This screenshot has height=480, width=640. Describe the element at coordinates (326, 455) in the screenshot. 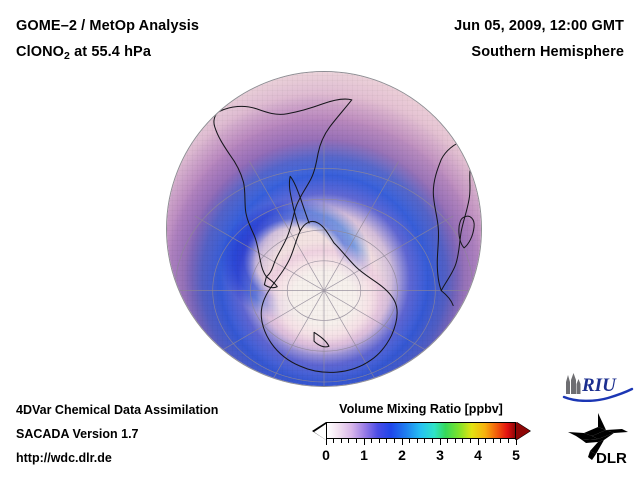

I see `colorbar-tick-label: 0` at that location.